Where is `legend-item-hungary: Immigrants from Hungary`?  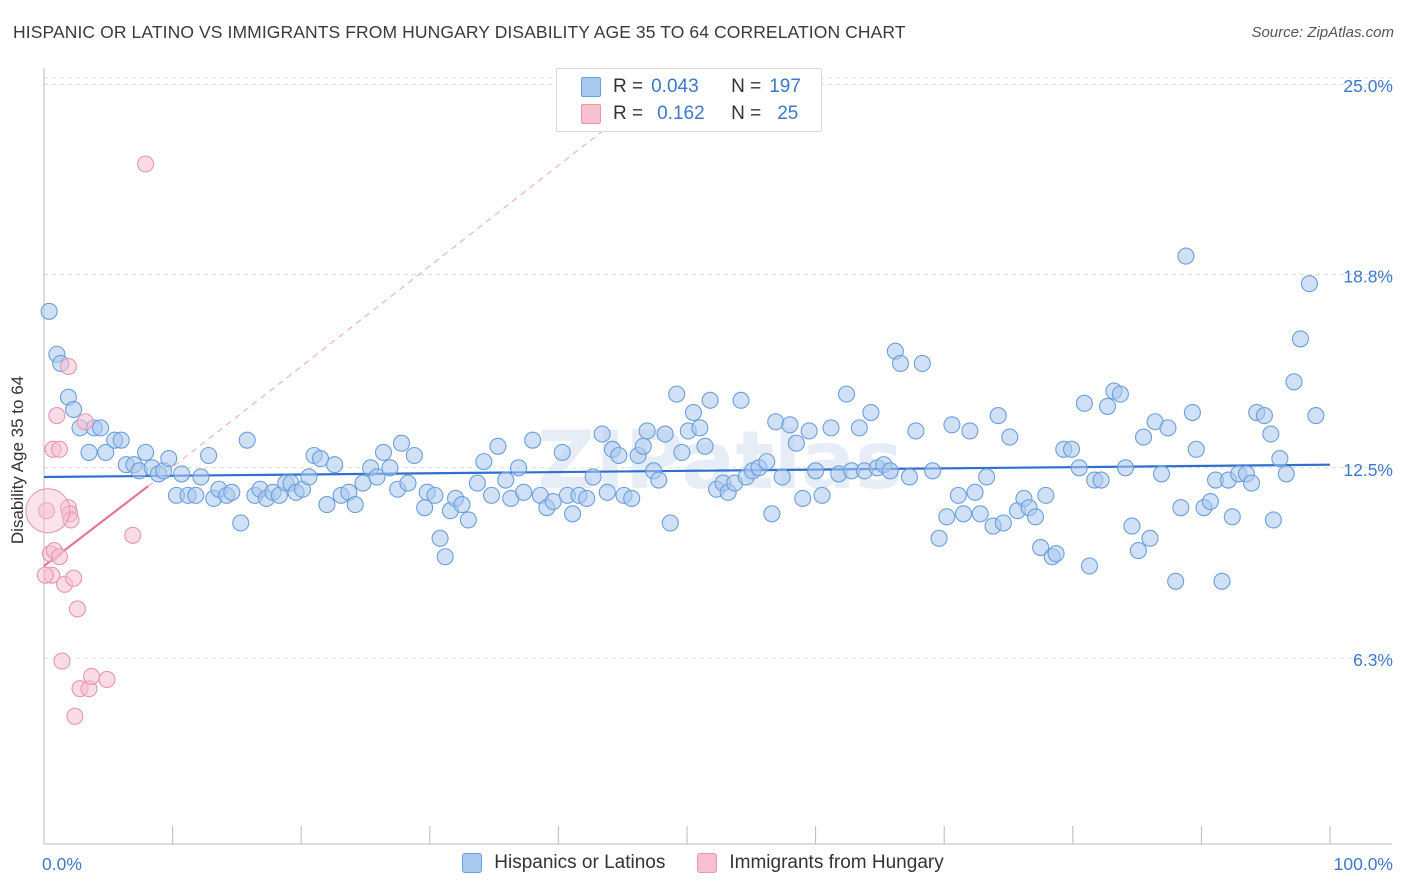
legend-item-hungary: Immigrants from Hungary is located at coordinates (820, 863).